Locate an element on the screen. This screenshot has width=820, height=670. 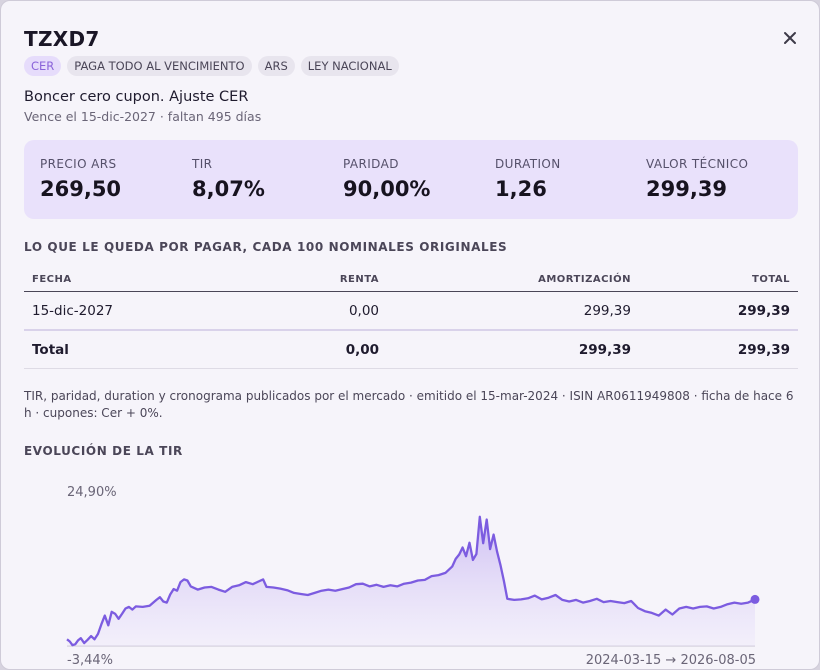
row-total: 299,39 is located at coordinates (763, 311).